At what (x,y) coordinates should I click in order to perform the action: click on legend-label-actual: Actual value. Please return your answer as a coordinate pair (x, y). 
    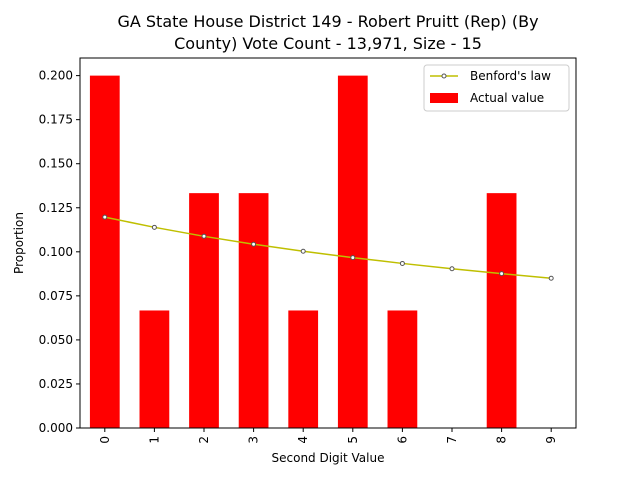
    Looking at the image, I should click on (507, 98).